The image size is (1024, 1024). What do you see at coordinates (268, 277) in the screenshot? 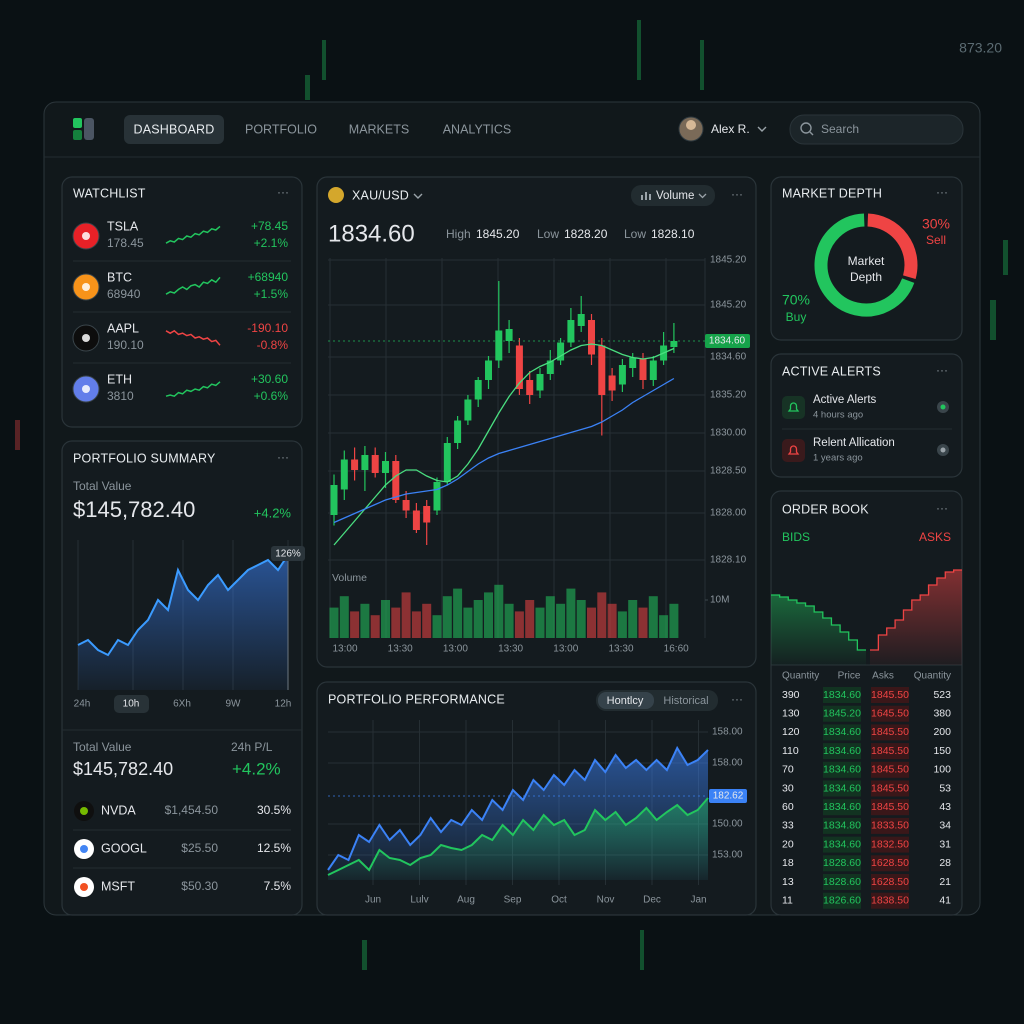
I see `asset-change: +68940` at bounding box center [268, 277].